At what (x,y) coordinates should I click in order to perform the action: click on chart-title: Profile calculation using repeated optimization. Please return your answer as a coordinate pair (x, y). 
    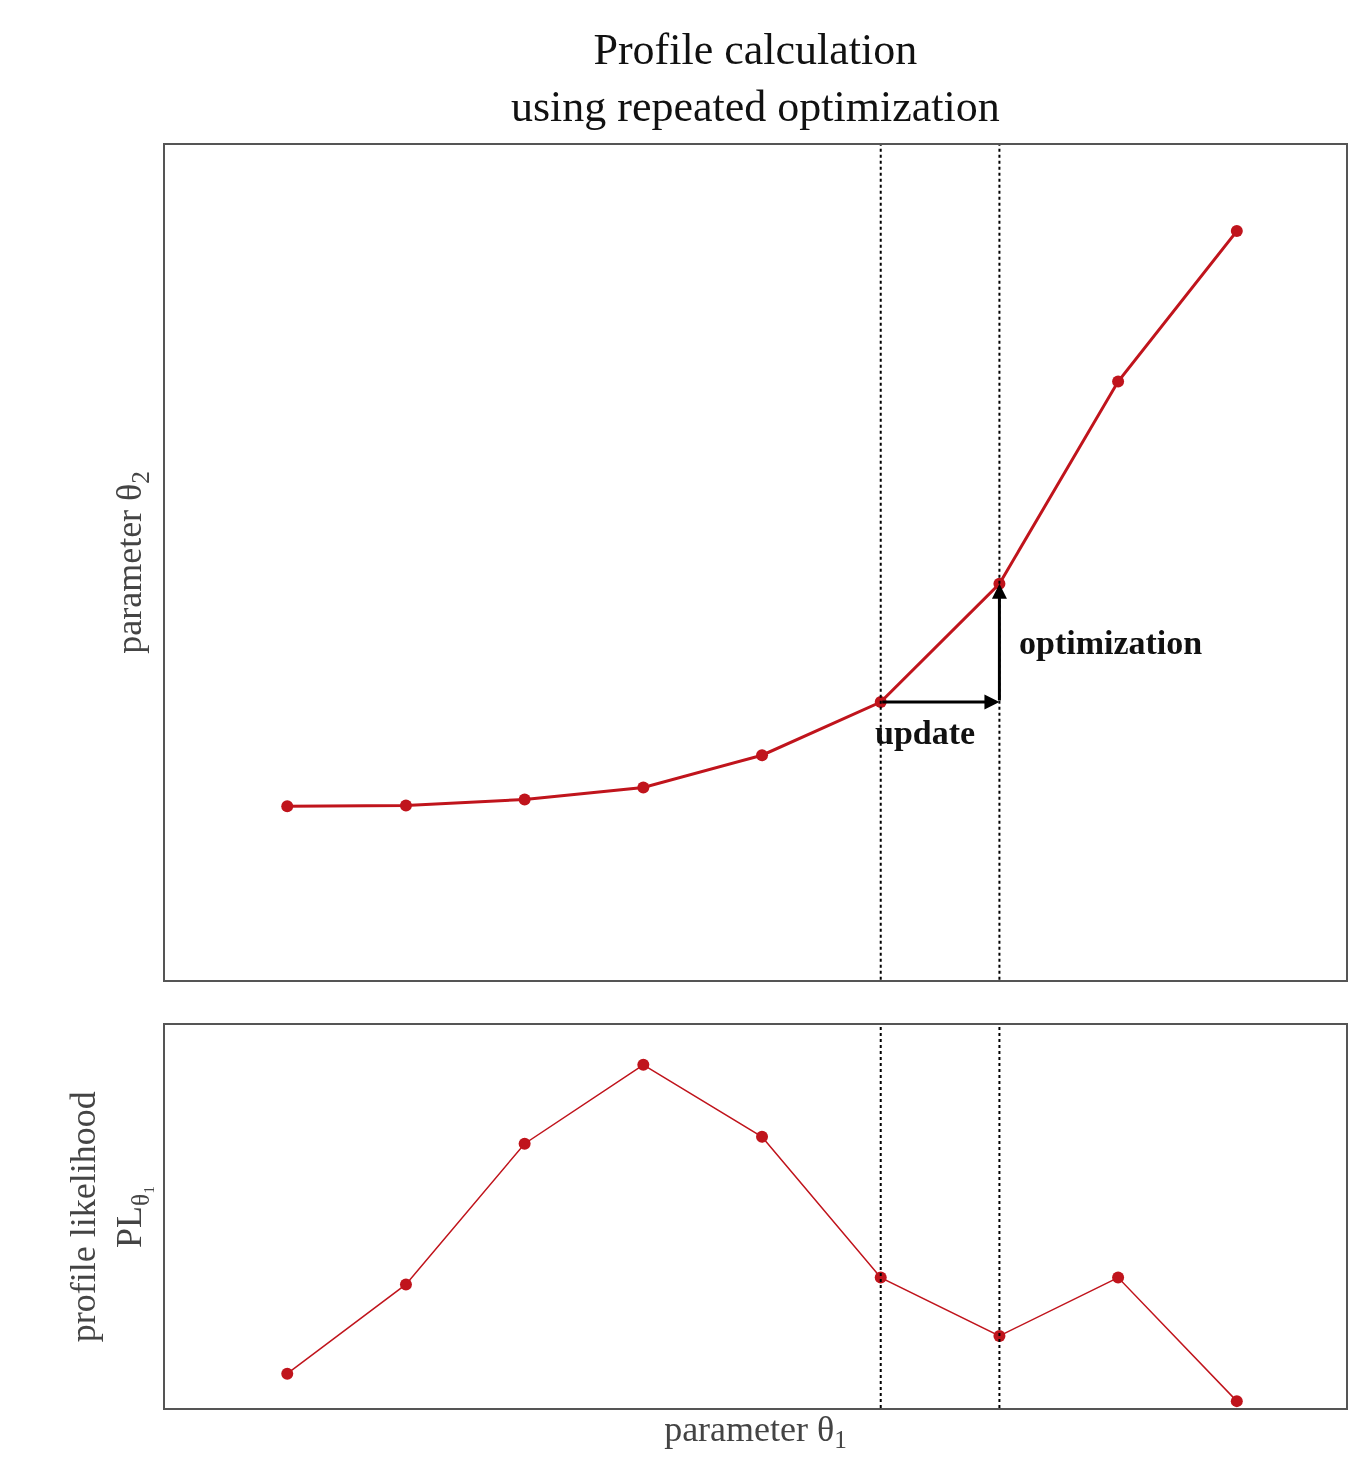
    Looking at the image, I should click on (755, 78).